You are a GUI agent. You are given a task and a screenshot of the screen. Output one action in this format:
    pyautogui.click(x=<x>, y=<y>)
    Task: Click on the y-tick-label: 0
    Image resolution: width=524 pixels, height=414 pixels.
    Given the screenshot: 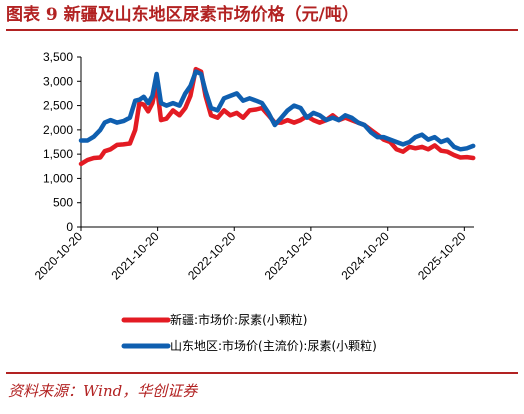 What is the action you would take?
    pyautogui.click(x=69, y=227)
    